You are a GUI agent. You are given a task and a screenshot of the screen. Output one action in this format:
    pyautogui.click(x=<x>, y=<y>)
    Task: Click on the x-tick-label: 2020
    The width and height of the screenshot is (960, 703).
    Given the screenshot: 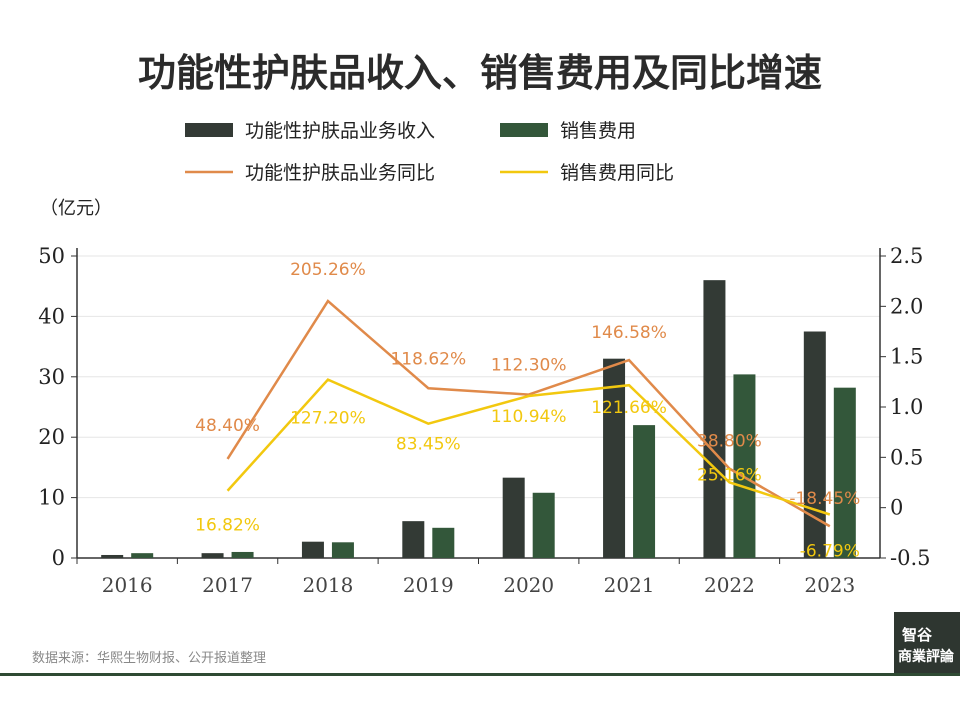 What is the action you would take?
    pyautogui.click(x=528, y=585)
    